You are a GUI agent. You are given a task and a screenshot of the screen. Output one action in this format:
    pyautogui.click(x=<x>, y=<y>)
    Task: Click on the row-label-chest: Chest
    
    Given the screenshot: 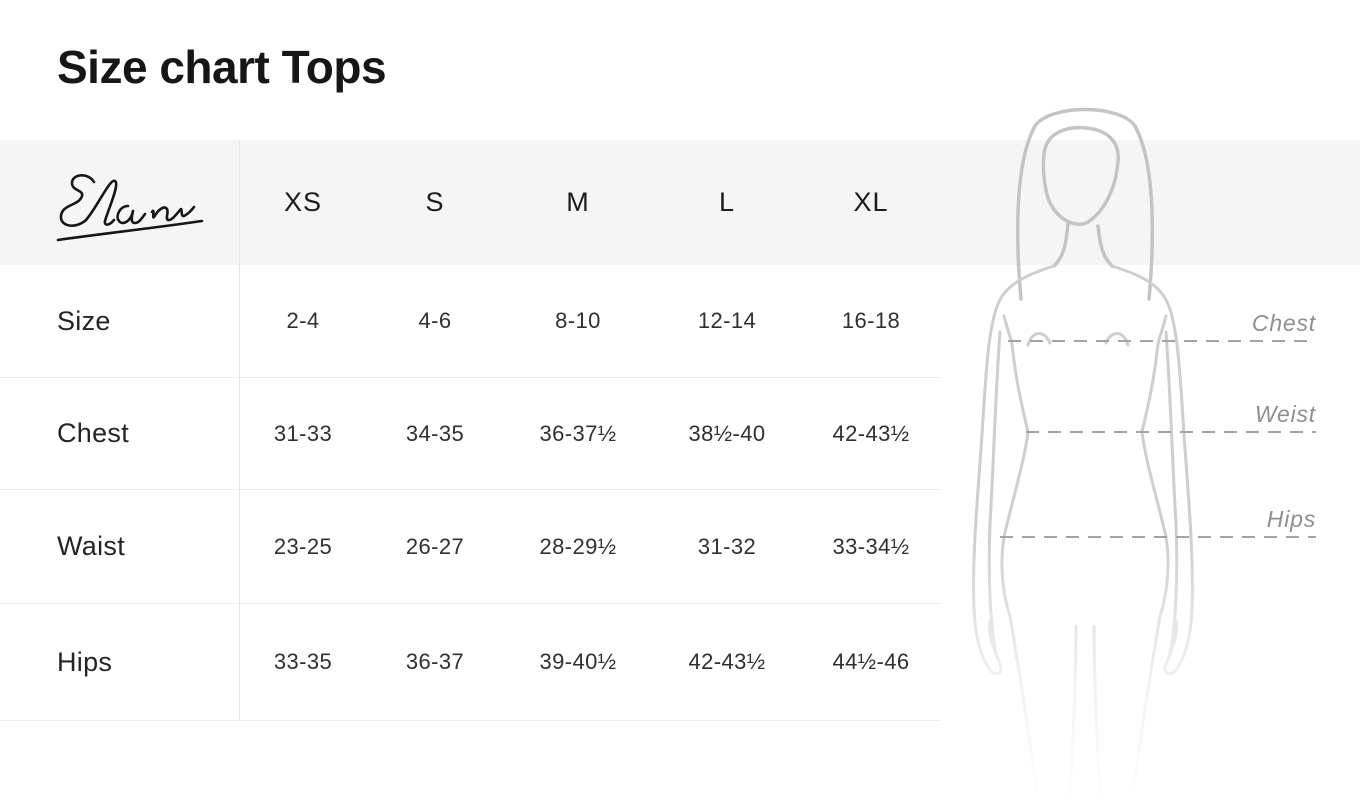 What is the action you would take?
    pyautogui.click(x=120, y=434)
    